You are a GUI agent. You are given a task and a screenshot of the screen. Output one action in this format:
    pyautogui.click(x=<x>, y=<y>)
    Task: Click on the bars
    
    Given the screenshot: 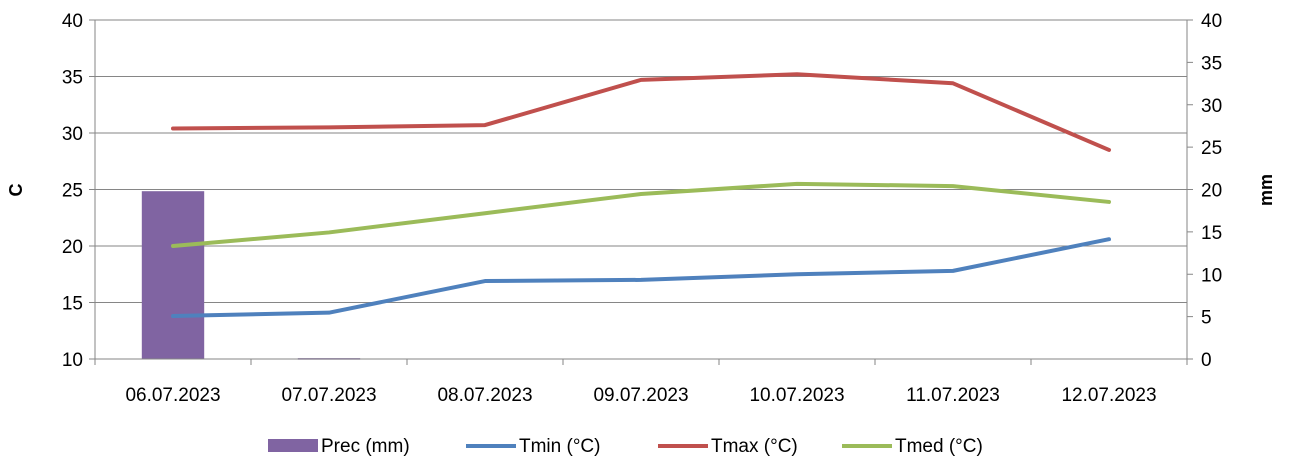 What is the action you would take?
    pyautogui.click(x=251, y=275)
    